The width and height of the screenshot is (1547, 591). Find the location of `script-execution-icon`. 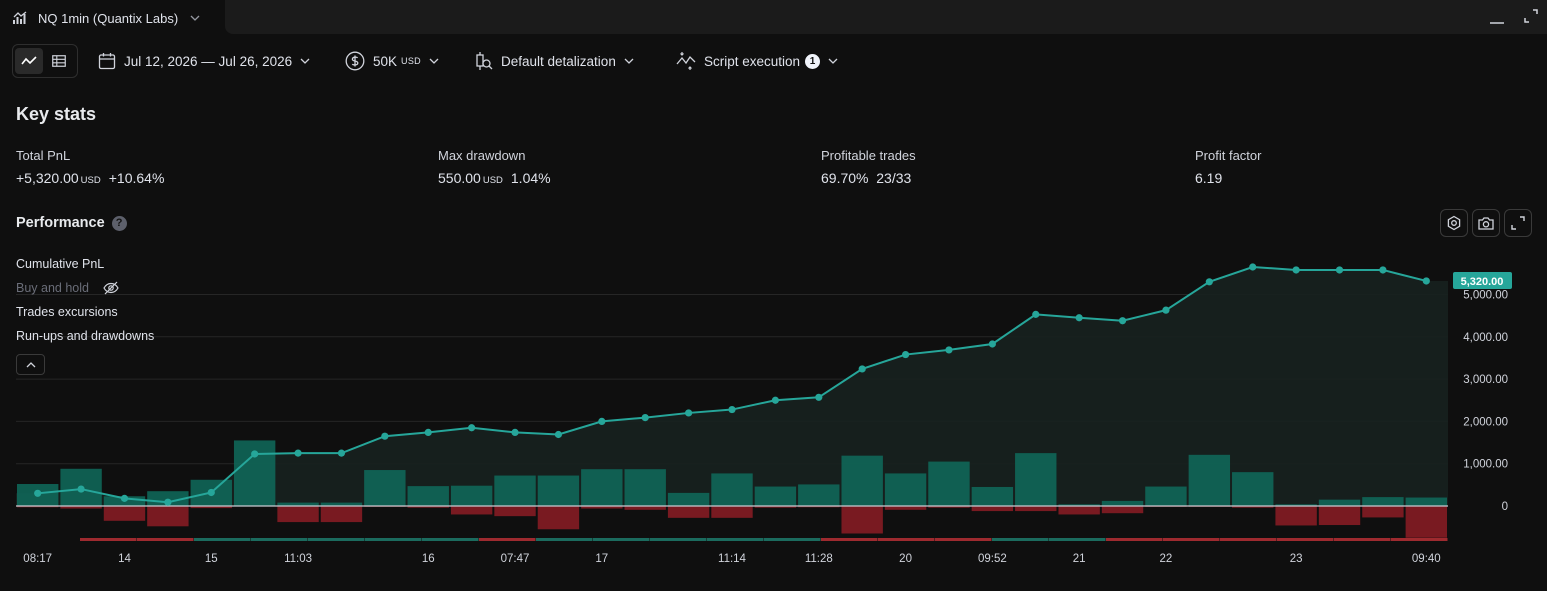

script-execution-icon is located at coordinates (686, 61).